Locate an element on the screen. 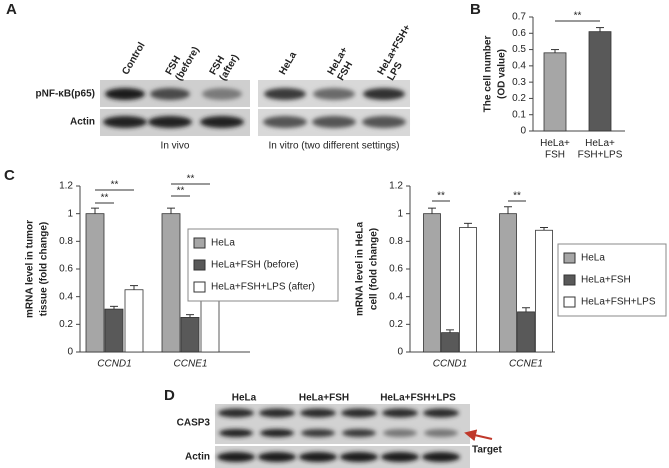  y-tick-label: 0.1 is located at coordinates (519, 114).